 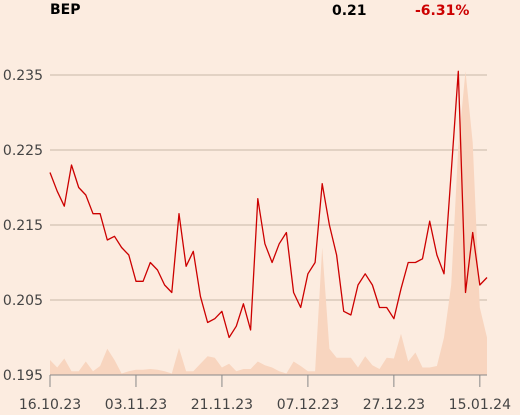 What do you see at coordinates (222, 405) in the screenshot?
I see `x-tick-label: 21.11.23` at bounding box center [222, 405].